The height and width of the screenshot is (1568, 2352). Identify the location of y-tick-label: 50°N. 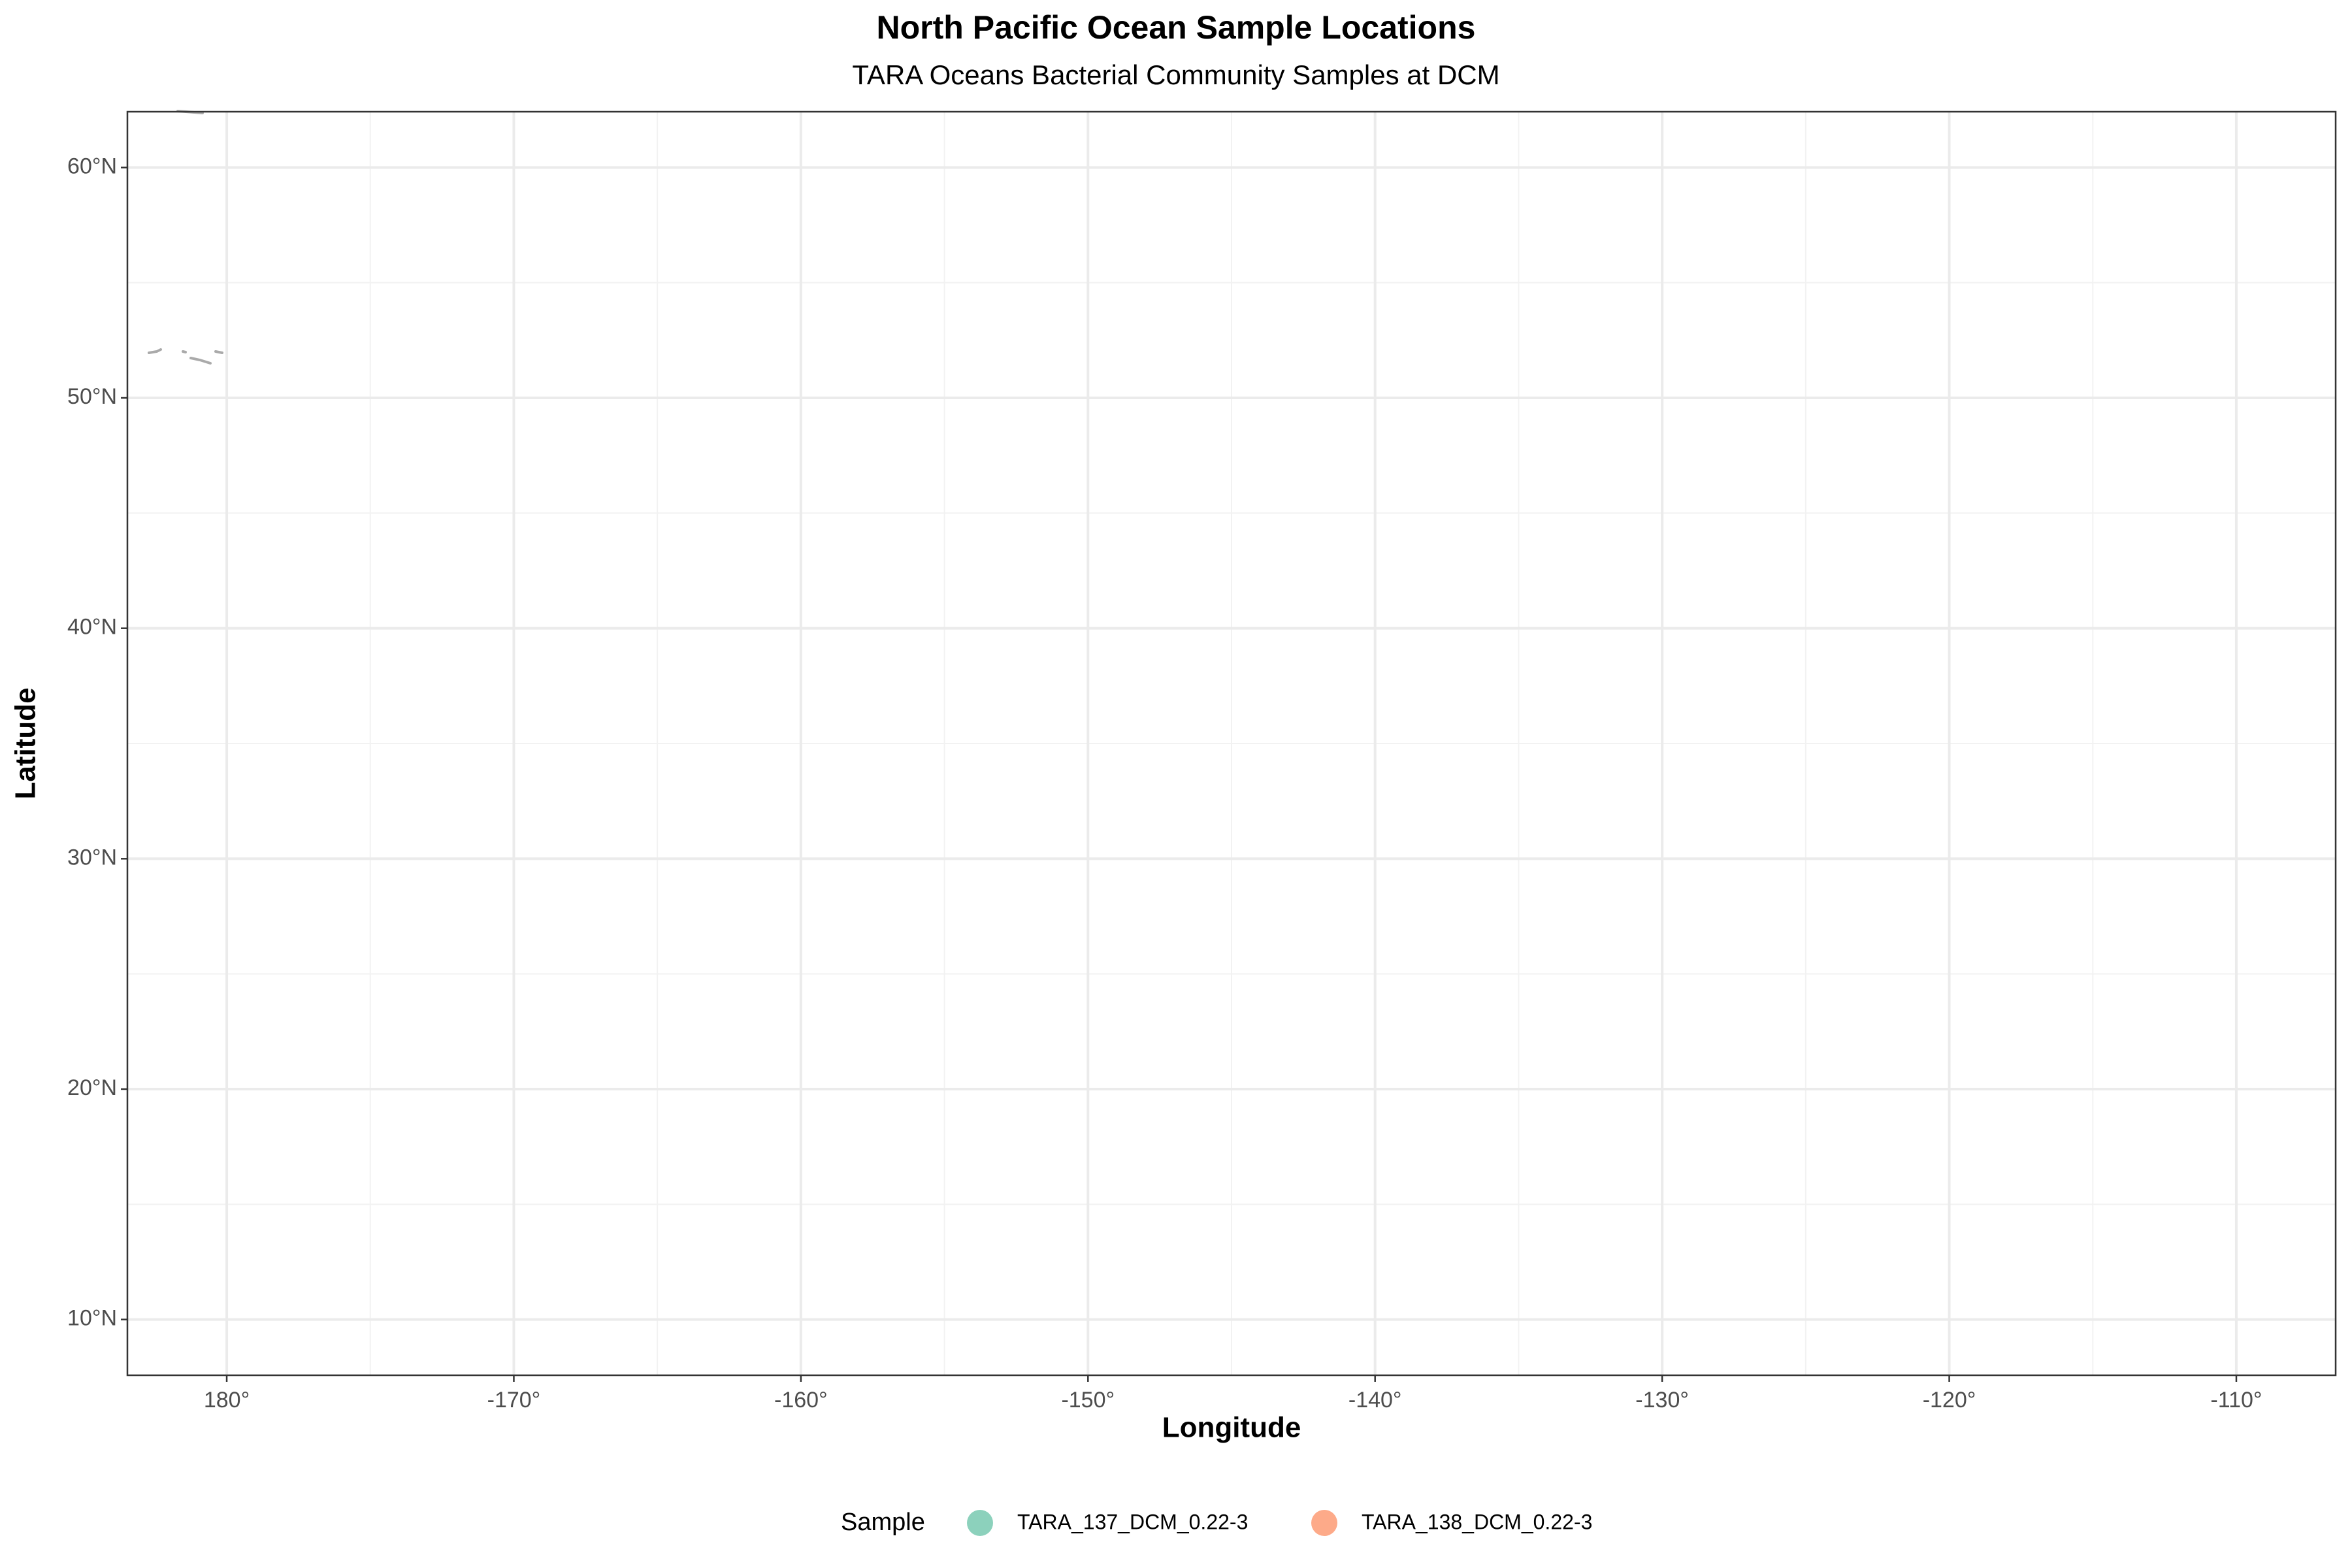
(92, 396).